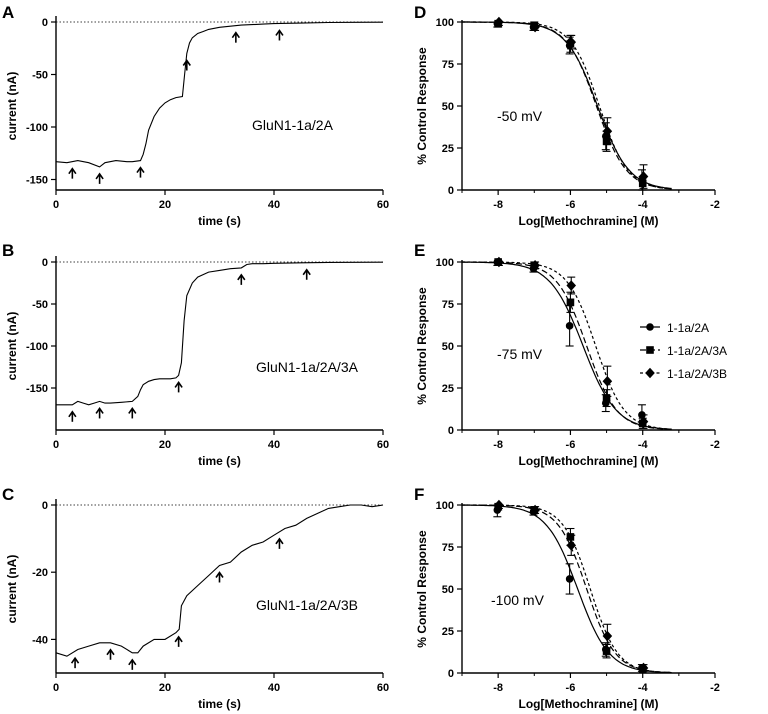  Describe the element at coordinates (8, 494) in the screenshot. I see `panel-letter: C` at that location.